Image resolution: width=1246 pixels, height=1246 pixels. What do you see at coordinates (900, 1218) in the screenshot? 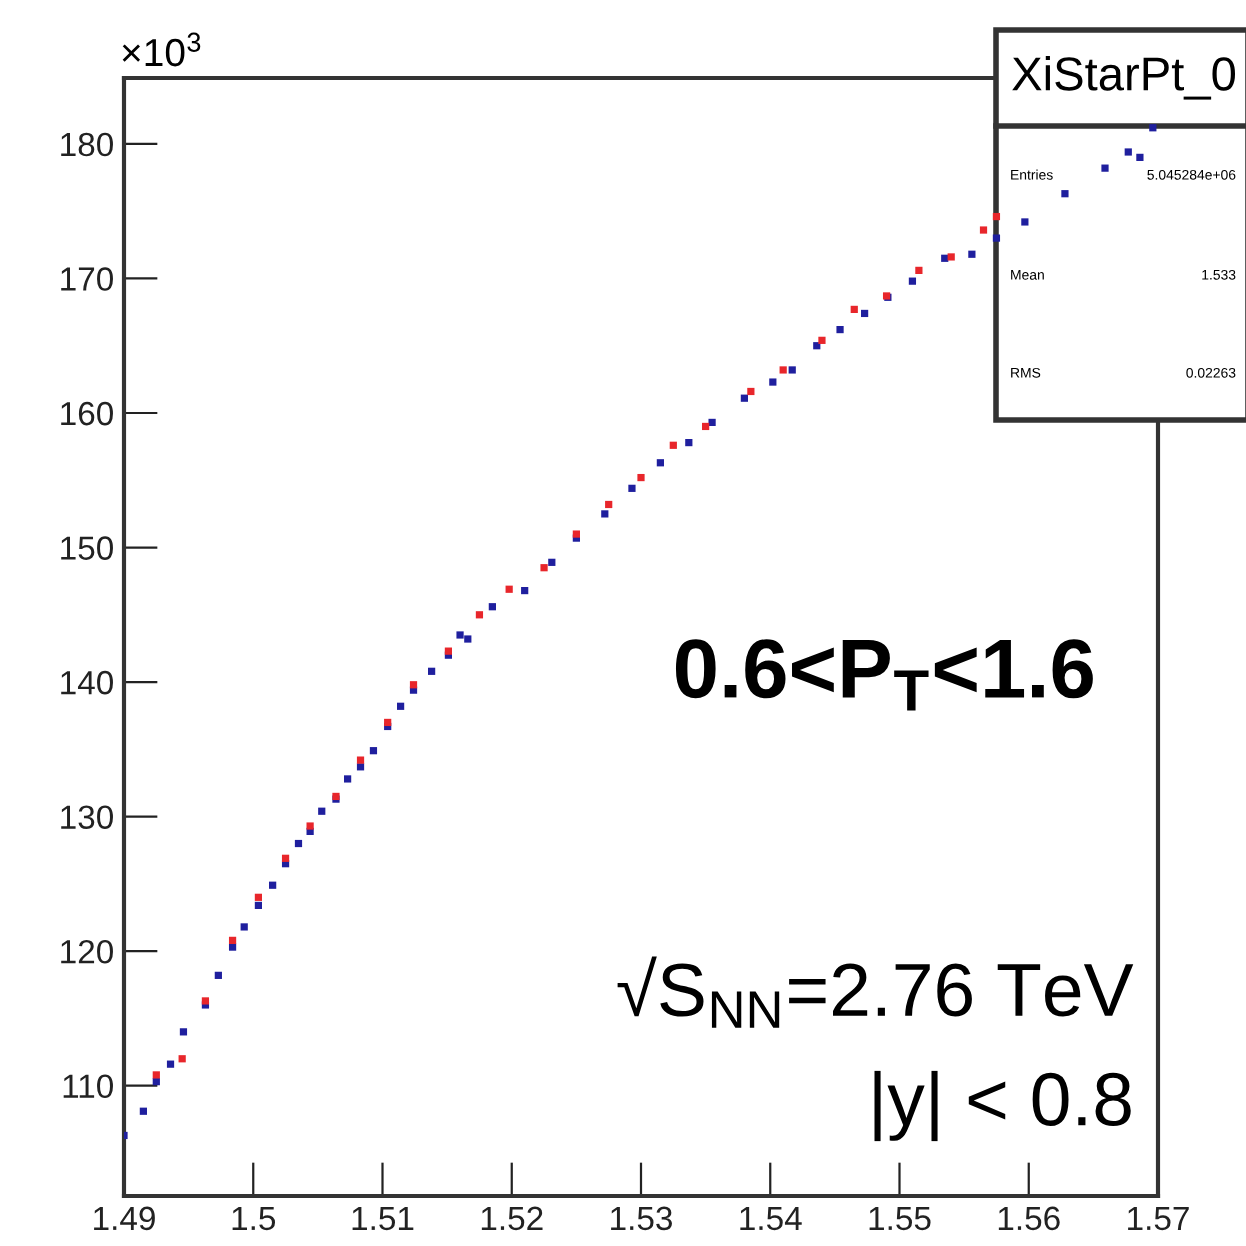
I see `x-tick-label: 1.55` at bounding box center [900, 1218].